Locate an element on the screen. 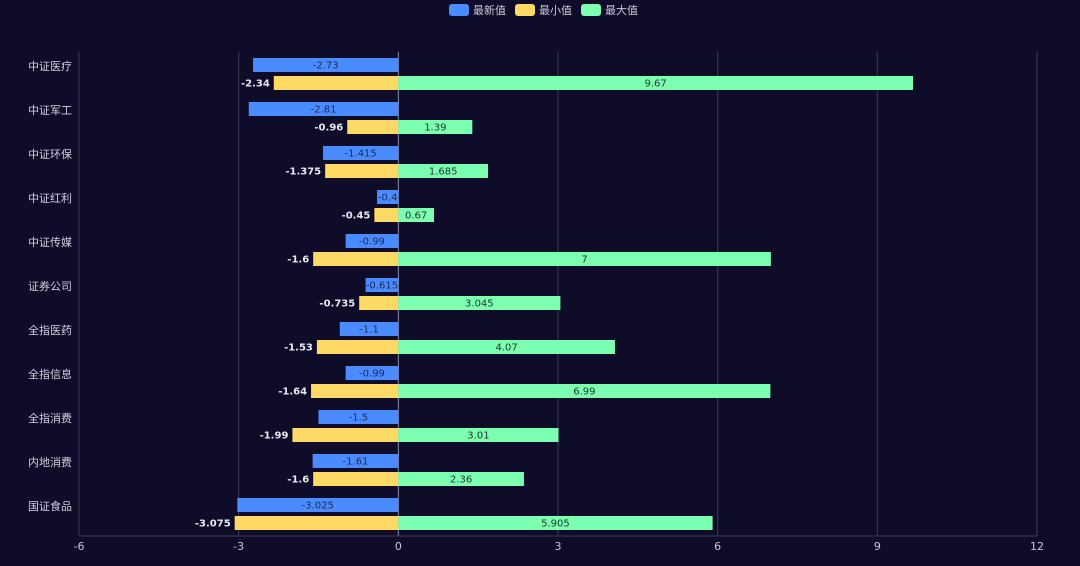 This screenshot has width=1080, height=566. data-label: 1.685 is located at coordinates (443, 172).